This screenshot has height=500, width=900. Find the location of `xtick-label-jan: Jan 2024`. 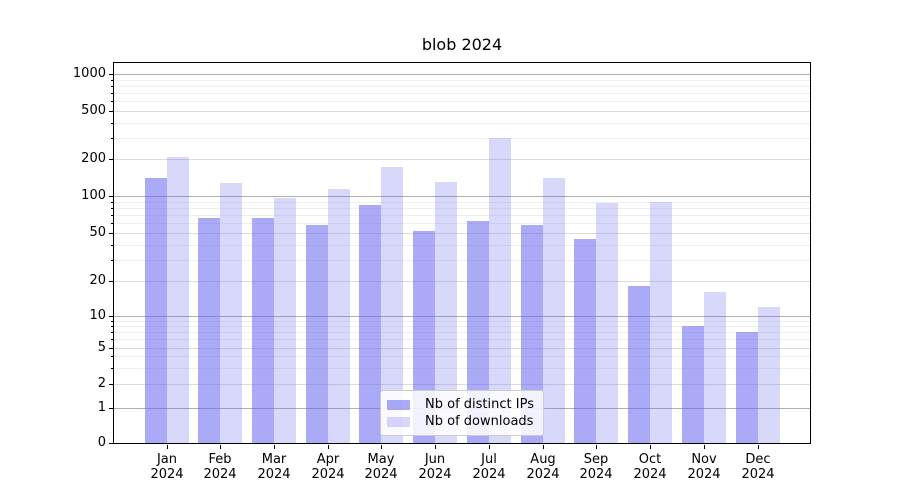

xtick-label-jan: Jan 2024 is located at coordinates (167, 467).